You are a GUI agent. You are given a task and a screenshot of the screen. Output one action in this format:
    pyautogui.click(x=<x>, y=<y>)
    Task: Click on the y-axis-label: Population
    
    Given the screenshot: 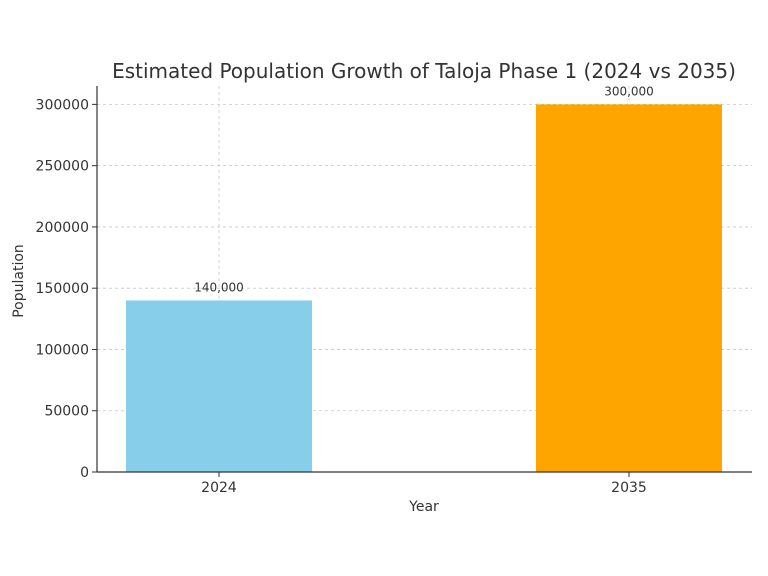 What is the action you would take?
    pyautogui.click(x=19, y=281)
    